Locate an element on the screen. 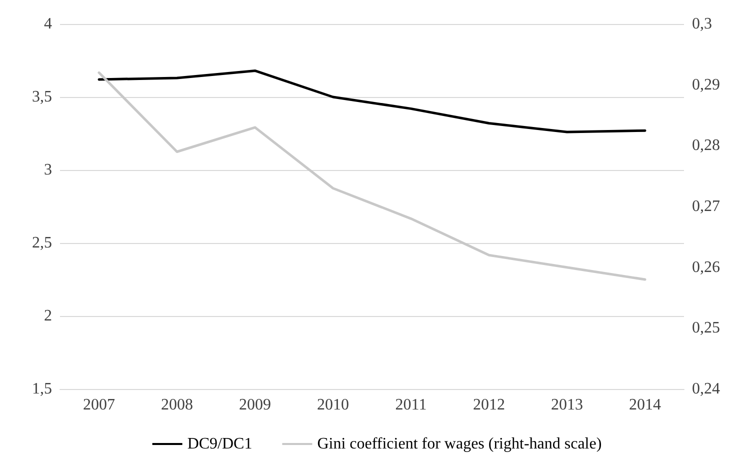 Image resolution: width=754 pixels, height=457 pixels. y2-tick-label: 0,24 is located at coordinates (706, 389).